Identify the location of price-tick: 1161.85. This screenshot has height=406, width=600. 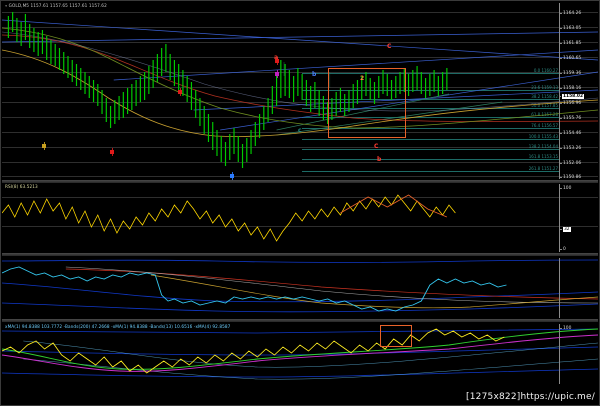
(570, 43).